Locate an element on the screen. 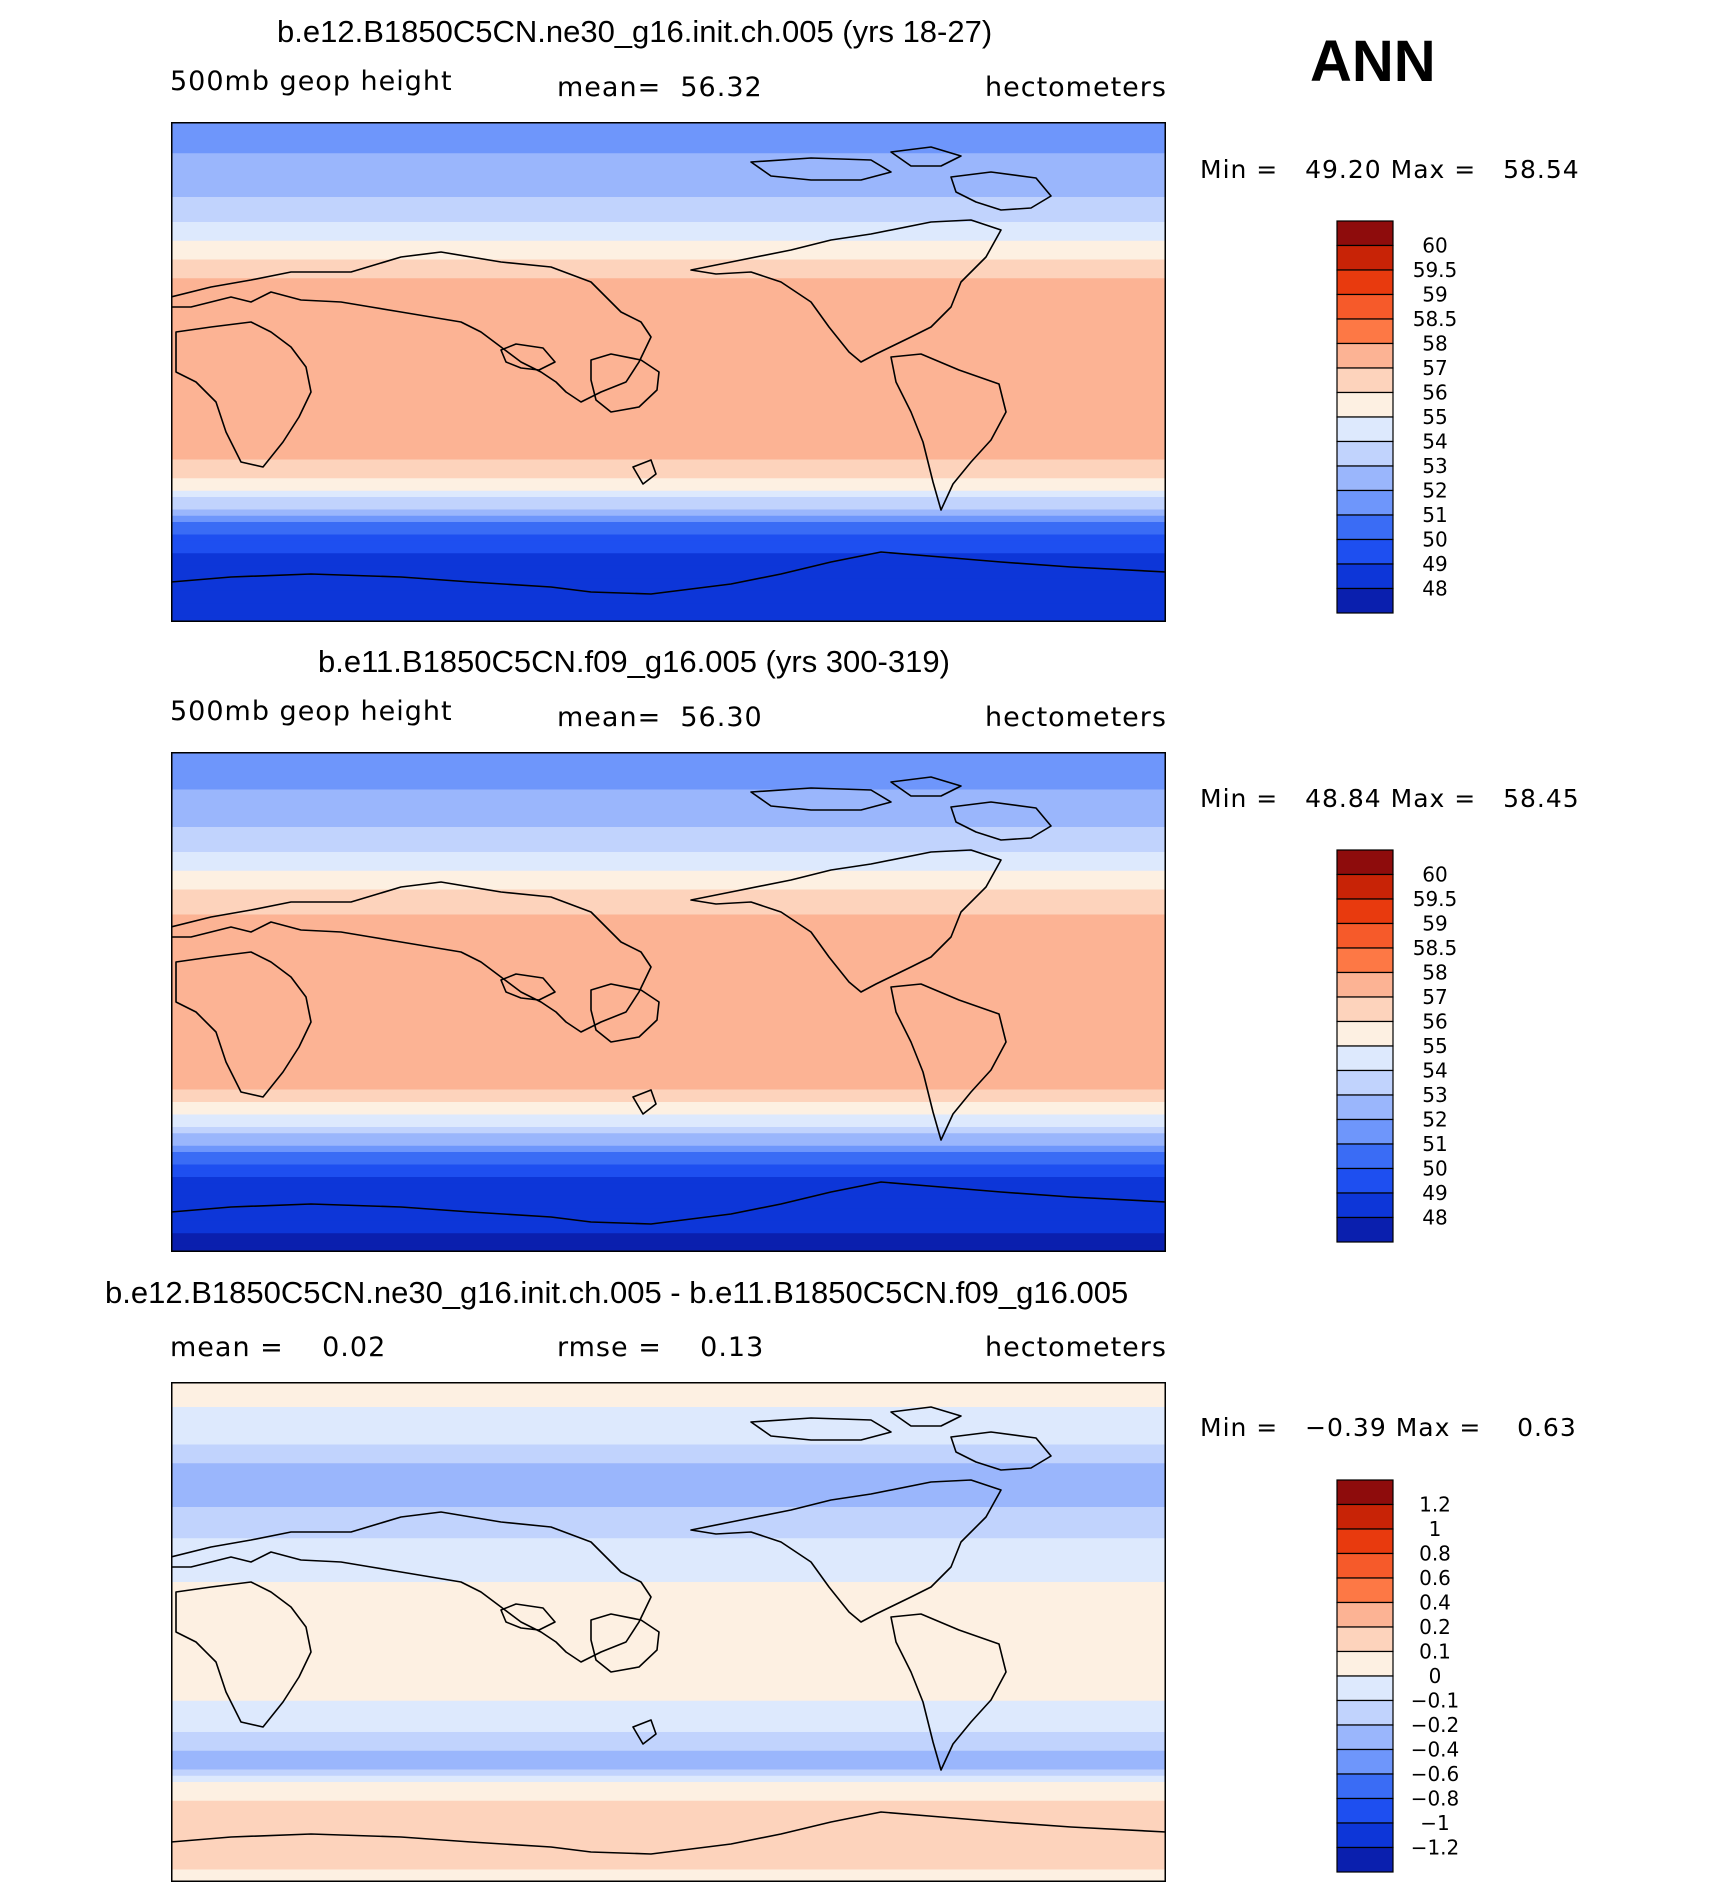 The width and height of the screenshot is (1710, 1903). panel1-mean-label: mean= is located at coordinates (609, 87).